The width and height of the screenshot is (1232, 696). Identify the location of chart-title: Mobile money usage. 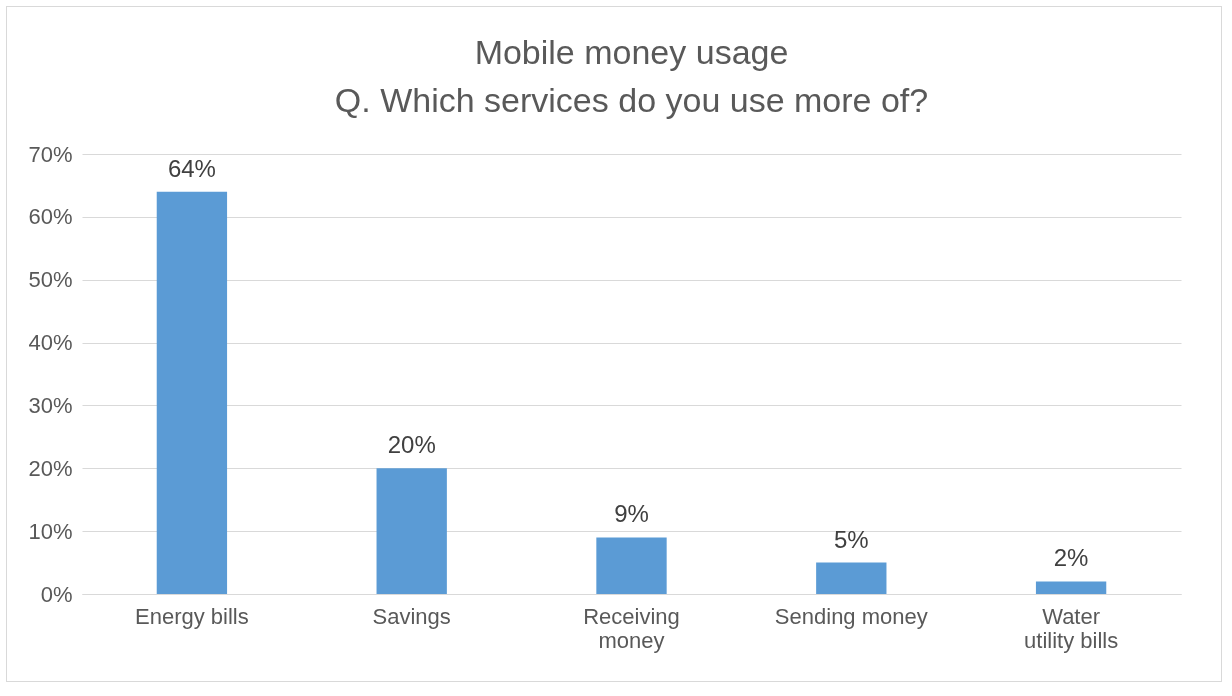
(631, 52).